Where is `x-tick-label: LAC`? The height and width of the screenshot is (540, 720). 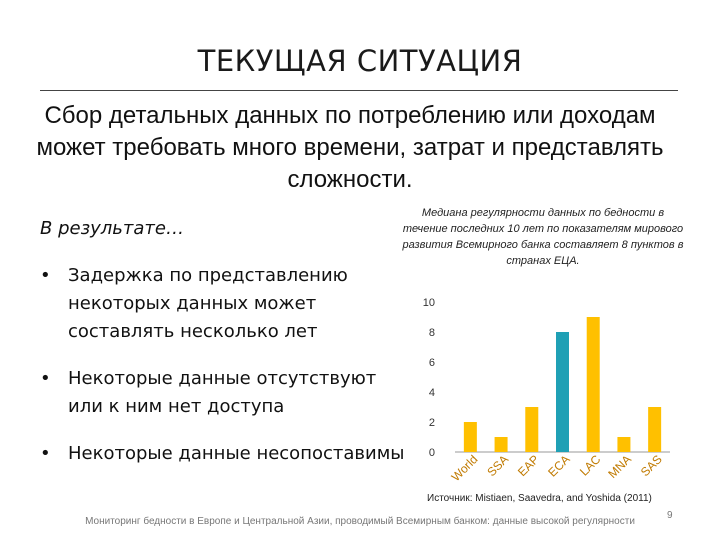
x-tick-label: LAC is located at coordinates (590, 465).